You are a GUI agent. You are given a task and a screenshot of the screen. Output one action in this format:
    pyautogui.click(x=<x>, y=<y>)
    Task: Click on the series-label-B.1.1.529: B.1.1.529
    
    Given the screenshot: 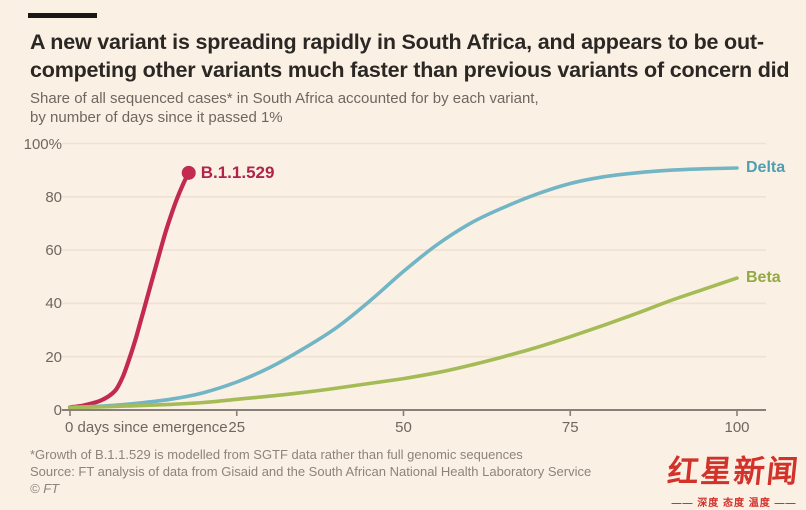 What is the action you would take?
    pyautogui.click(x=237, y=172)
    